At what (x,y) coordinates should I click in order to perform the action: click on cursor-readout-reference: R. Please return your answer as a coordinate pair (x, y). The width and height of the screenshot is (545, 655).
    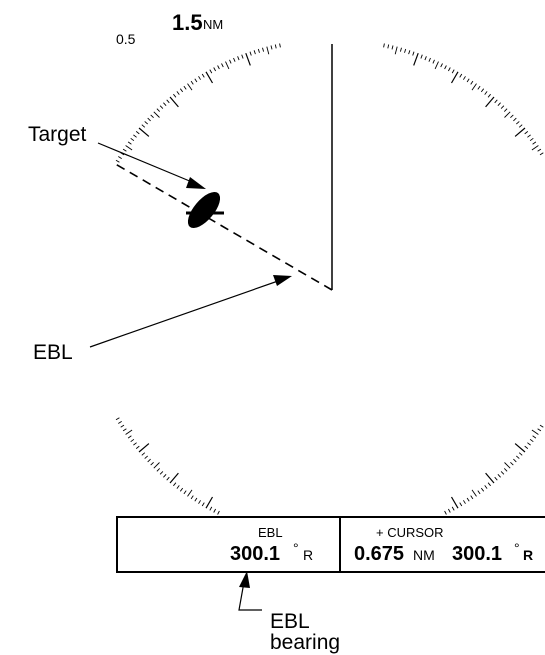
    Looking at the image, I should click on (528, 555).